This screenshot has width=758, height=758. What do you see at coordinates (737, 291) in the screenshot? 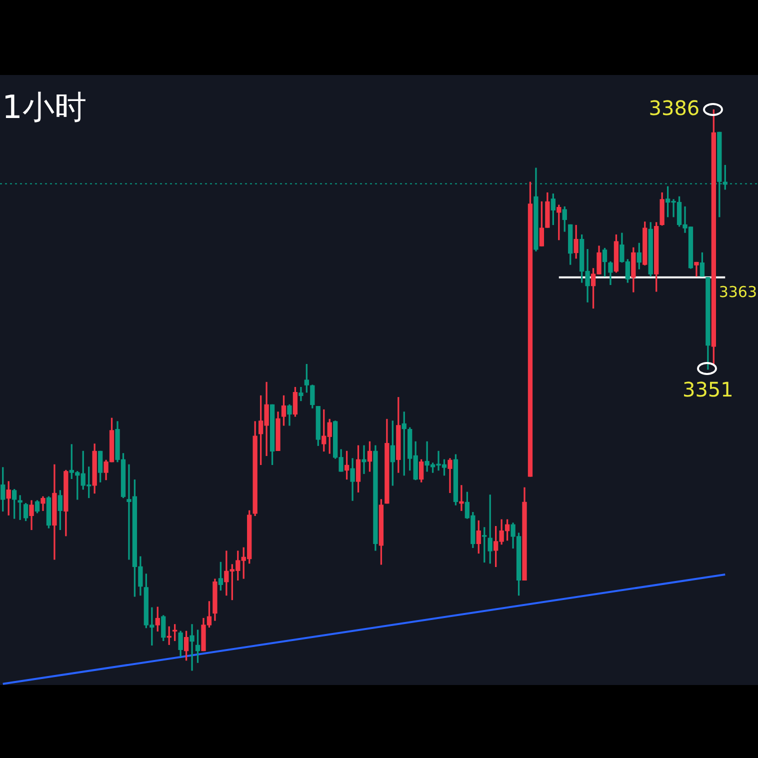
I see `annotation: 3363` at bounding box center [737, 291].